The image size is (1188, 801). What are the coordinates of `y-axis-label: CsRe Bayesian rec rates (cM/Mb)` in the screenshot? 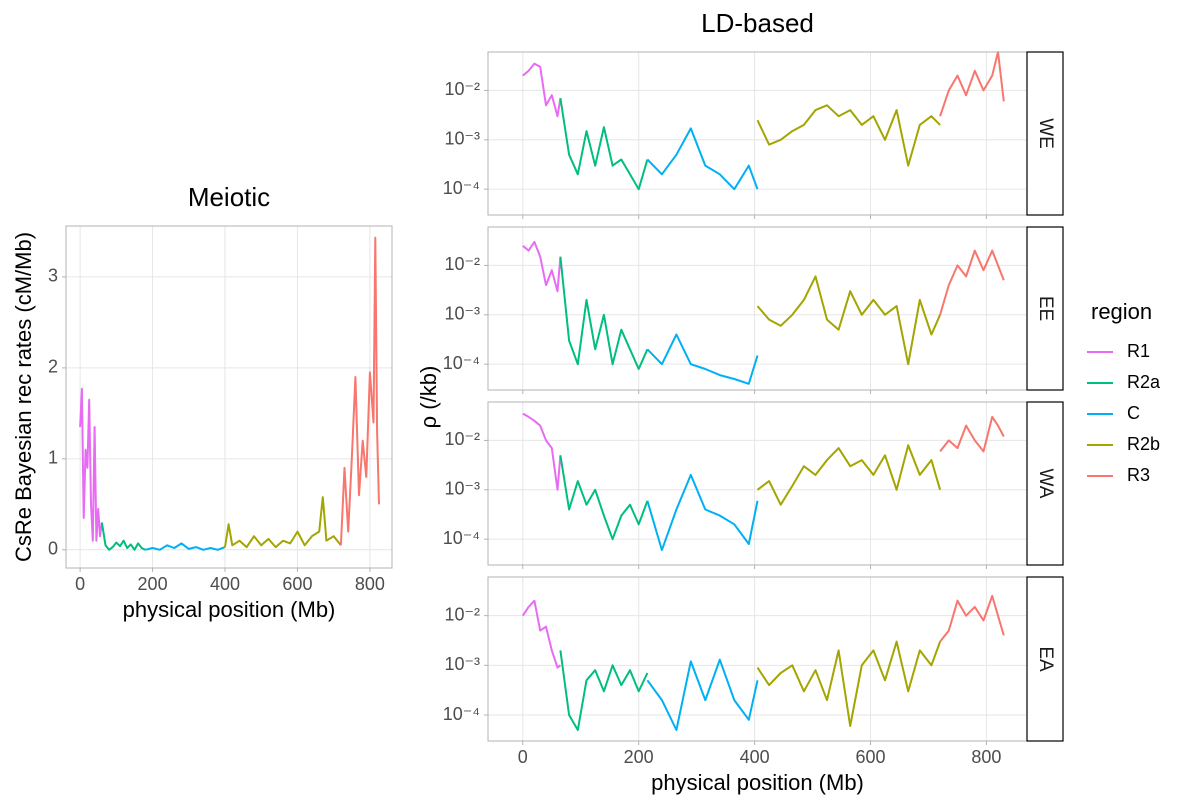 It's located at (23, 397).